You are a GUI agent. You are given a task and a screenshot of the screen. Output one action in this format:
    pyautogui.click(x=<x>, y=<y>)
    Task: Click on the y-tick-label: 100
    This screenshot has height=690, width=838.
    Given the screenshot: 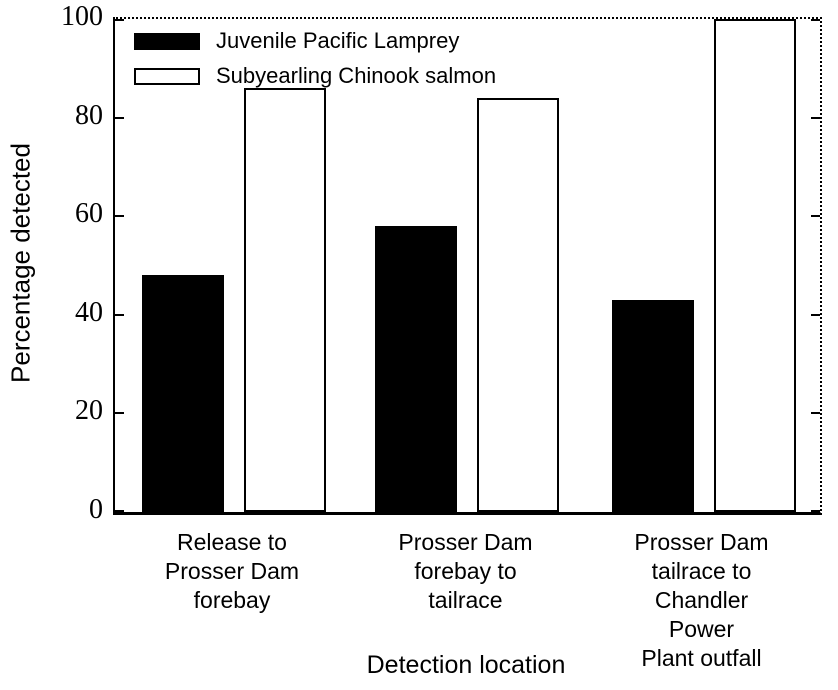 What is the action you would take?
    pyautogui.click(x=82, y=16)
    